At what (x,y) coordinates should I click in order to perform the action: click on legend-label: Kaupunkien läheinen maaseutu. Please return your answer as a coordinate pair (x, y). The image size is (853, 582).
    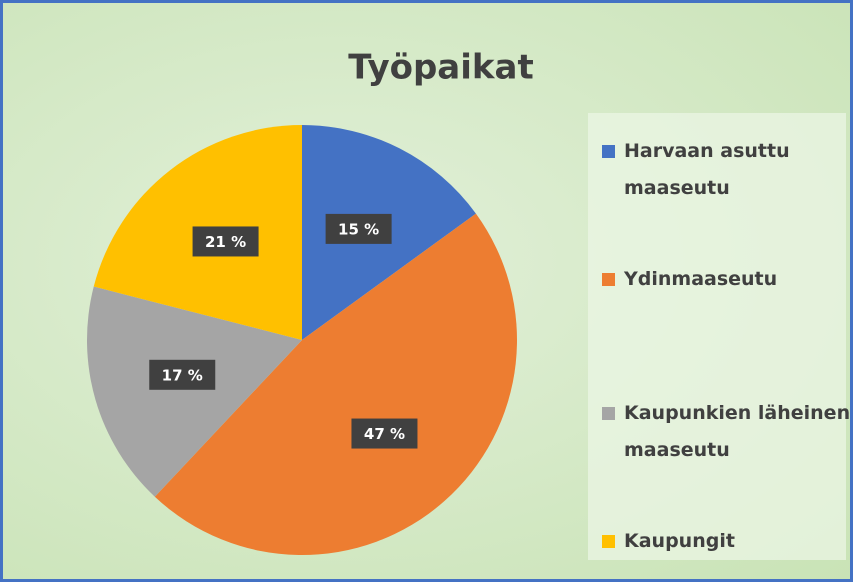
    Looking at the image, I should click on (737, 431).